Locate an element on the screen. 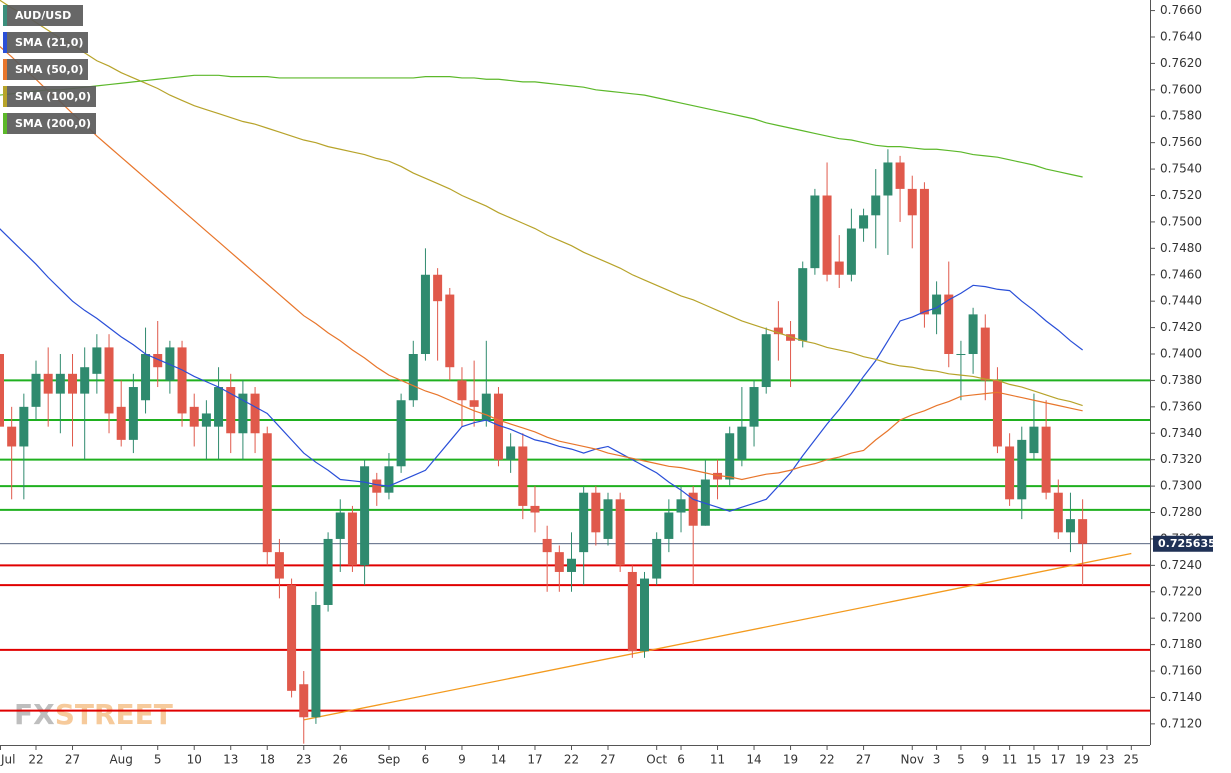 The image size is (1231, 773). y-tick-label: 0.7380 is located at coordinates (1181, 380).